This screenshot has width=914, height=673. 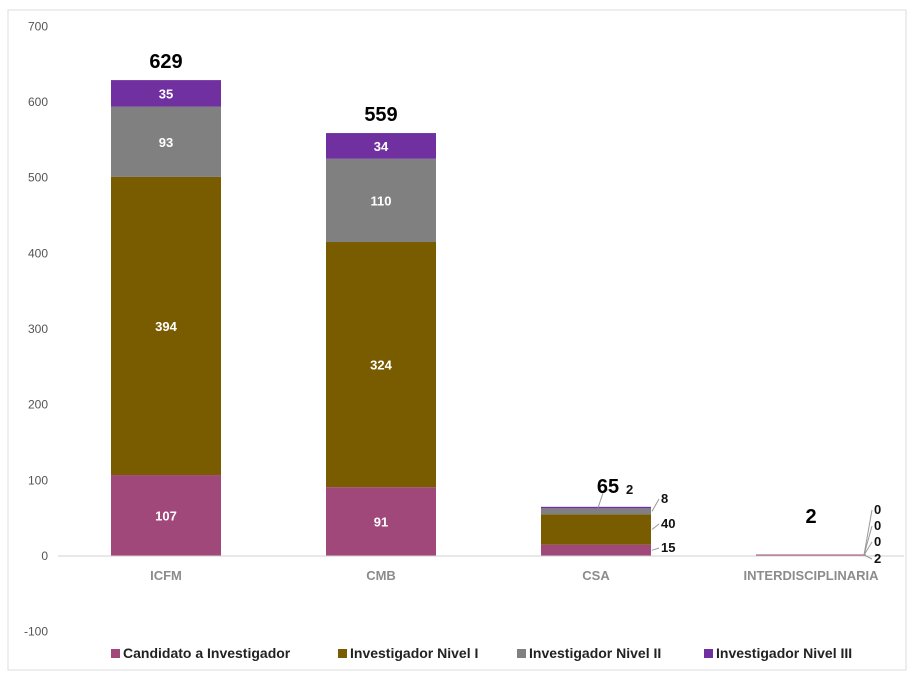 I want to click on category-label: ICFM, so click(x=166, y=575).